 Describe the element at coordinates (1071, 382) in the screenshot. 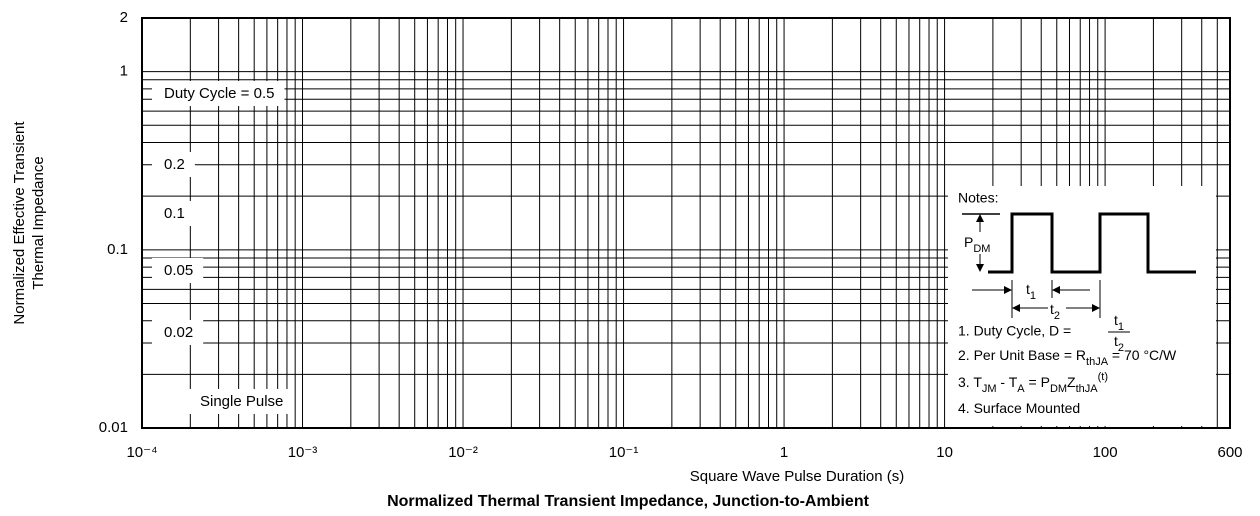

I see `text-run: Z` at that location.